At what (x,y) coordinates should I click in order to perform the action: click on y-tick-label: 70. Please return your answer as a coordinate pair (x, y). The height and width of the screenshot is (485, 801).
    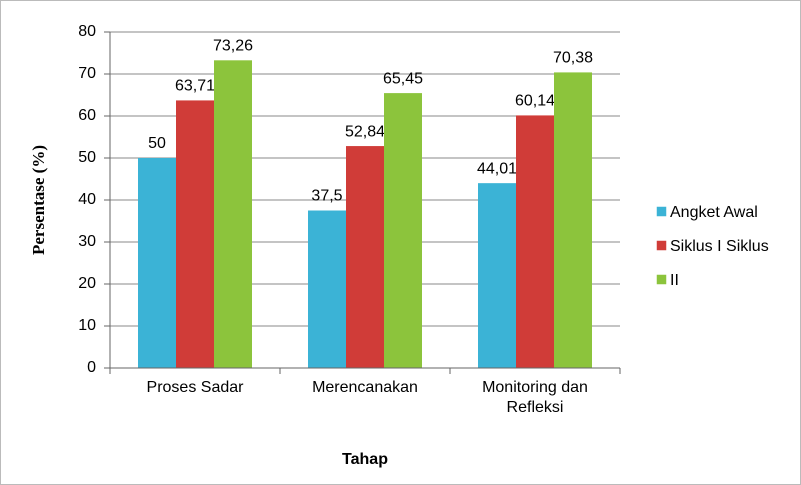
    Looking at the image, I should click on (87, 73).